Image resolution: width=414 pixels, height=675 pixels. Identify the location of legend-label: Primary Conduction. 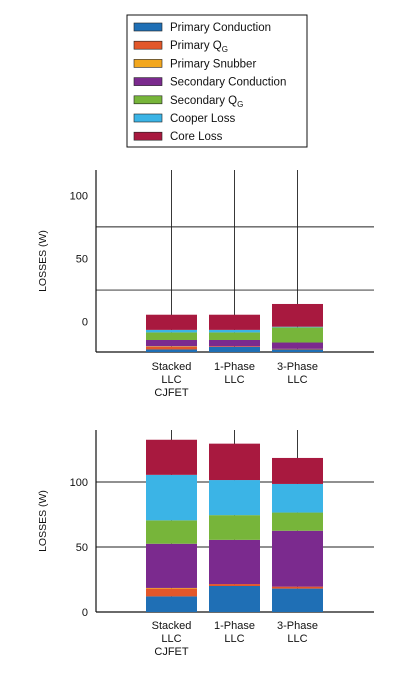
(220, 28).